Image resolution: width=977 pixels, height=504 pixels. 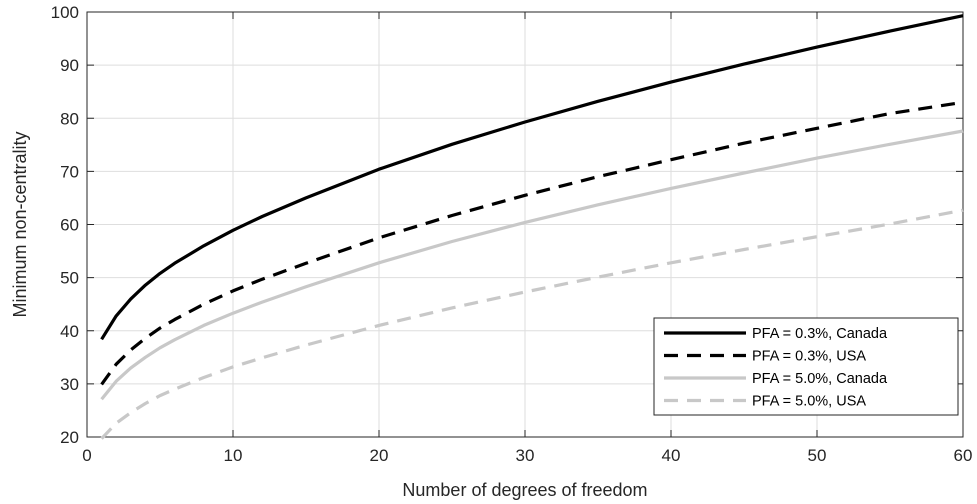 What do you see at coordinates (69, 437) in the screenshot?
I see `y-tick-label: 20` at bounding box center [69, 437].